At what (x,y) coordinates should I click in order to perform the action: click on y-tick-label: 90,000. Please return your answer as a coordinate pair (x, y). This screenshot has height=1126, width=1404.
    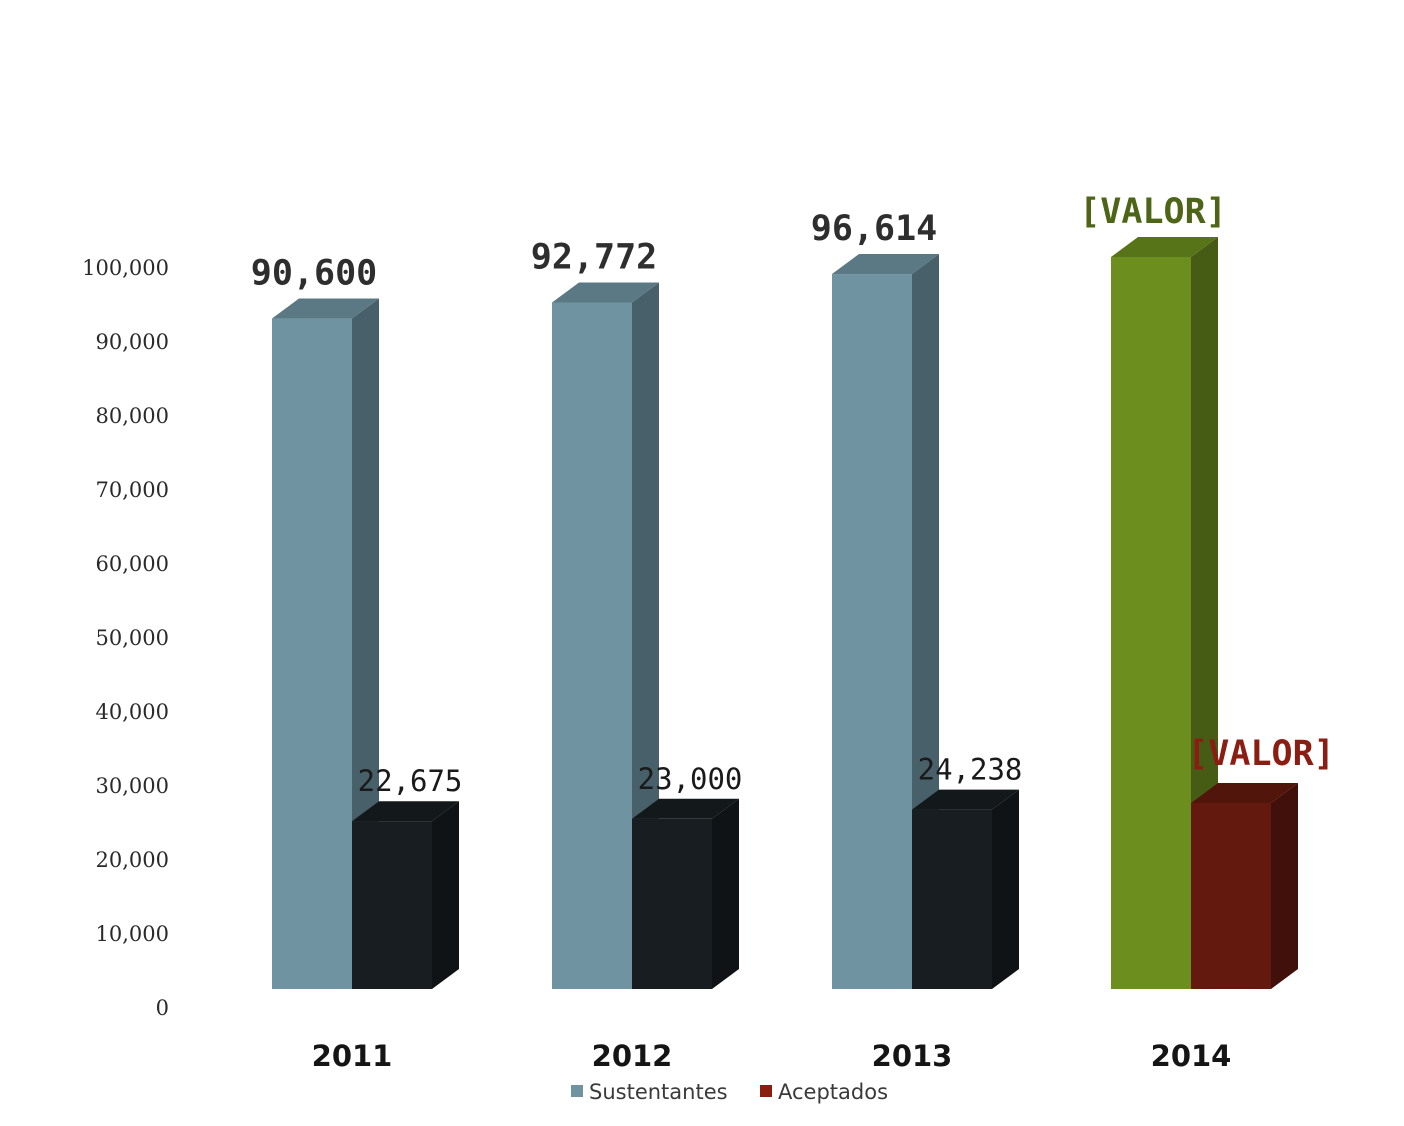
    Looking at the image, I should click on (132, 342).